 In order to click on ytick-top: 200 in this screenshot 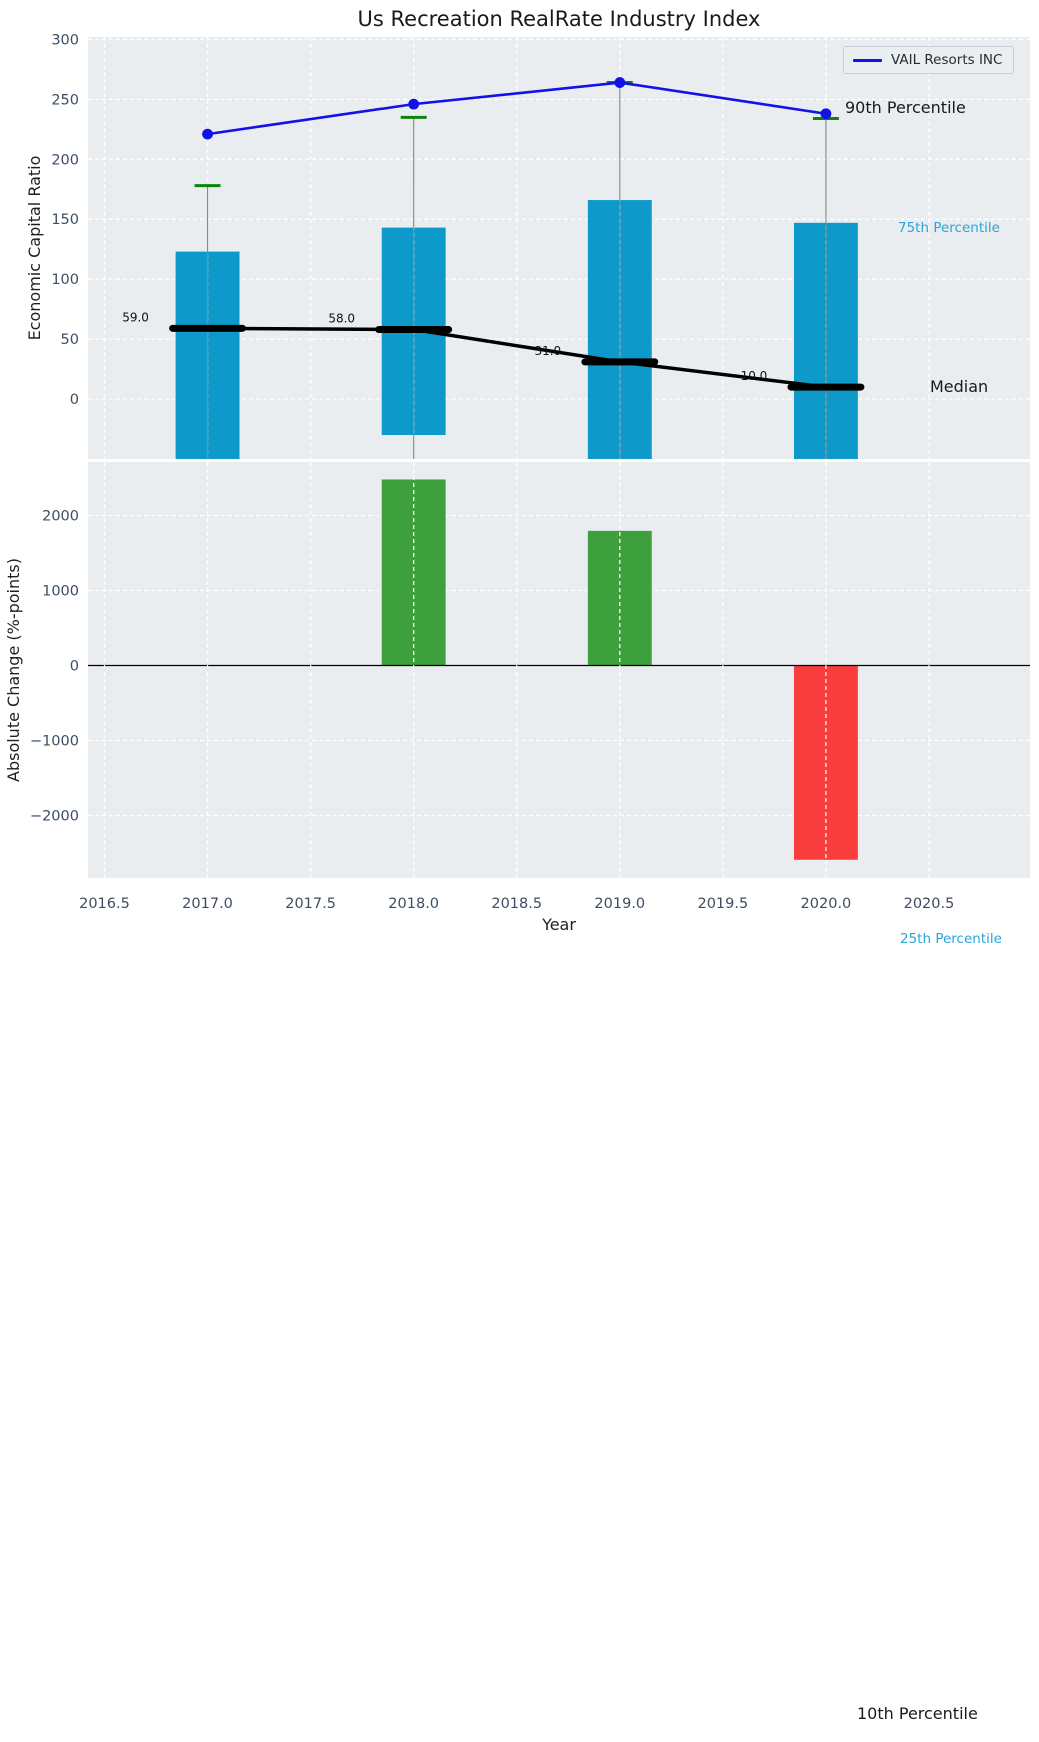, I will do `click(65, 160)`.